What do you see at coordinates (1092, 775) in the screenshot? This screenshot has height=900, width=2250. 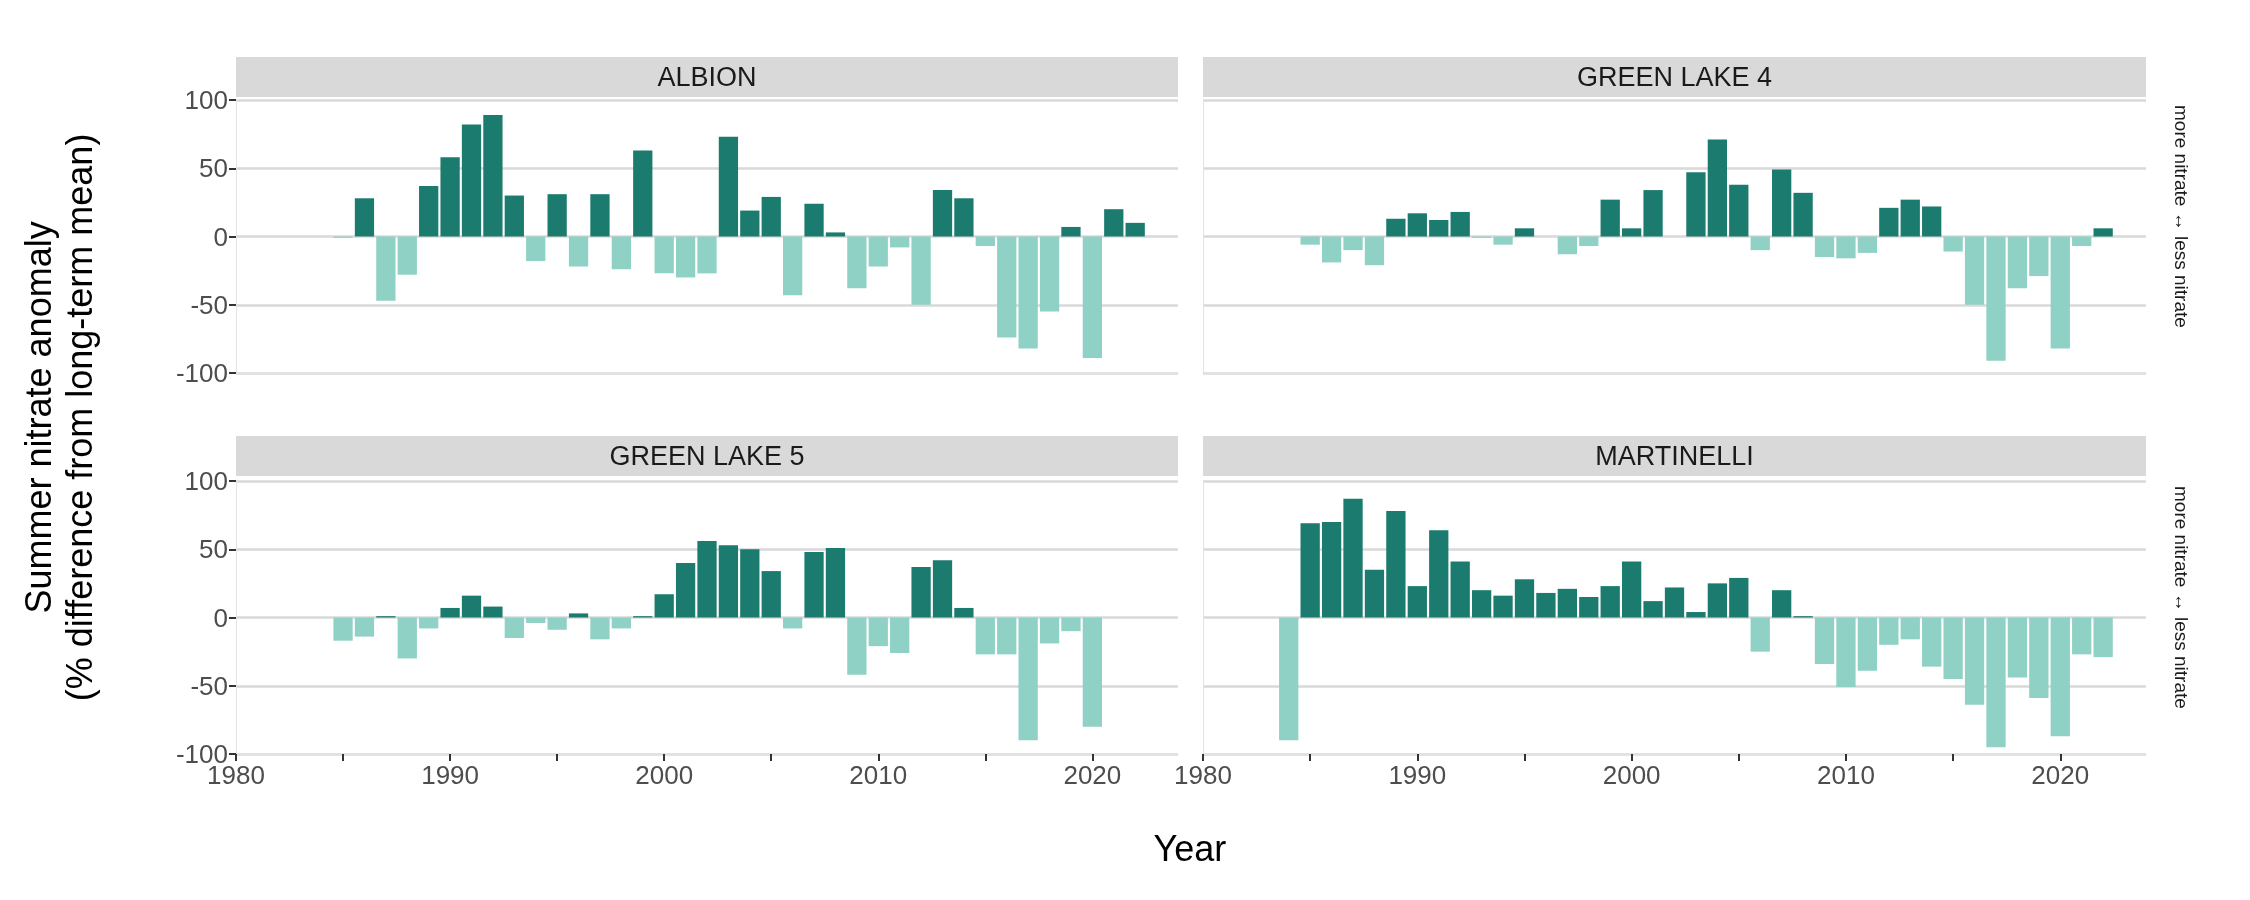 I see `x-tick-label: 2020` at bounding box center [1092, 775].